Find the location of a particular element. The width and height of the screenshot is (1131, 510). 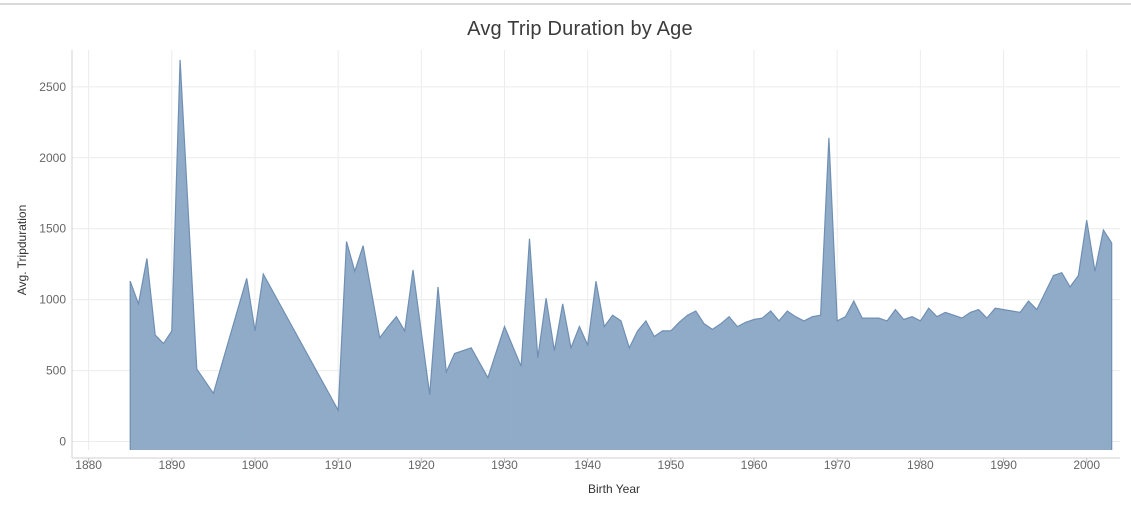

y-tick-label: 1500 is located at coordinates (52, 229).